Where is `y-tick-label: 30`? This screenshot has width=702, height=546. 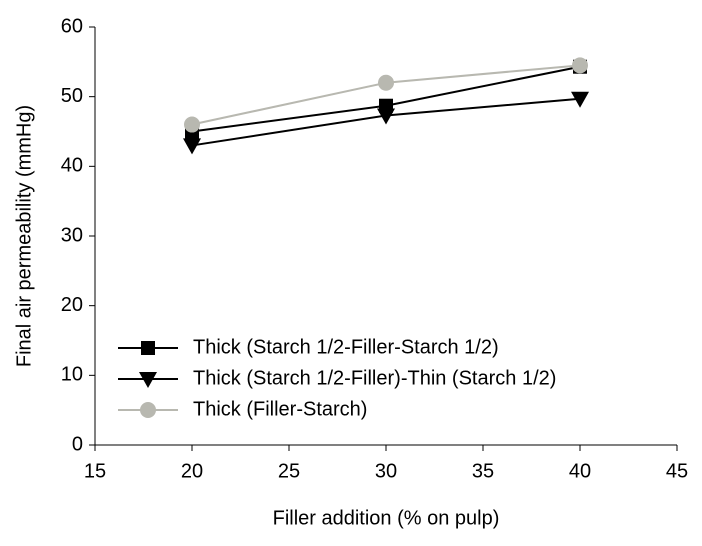
y-tick-label: 30 is located at coordinates (72, 235).